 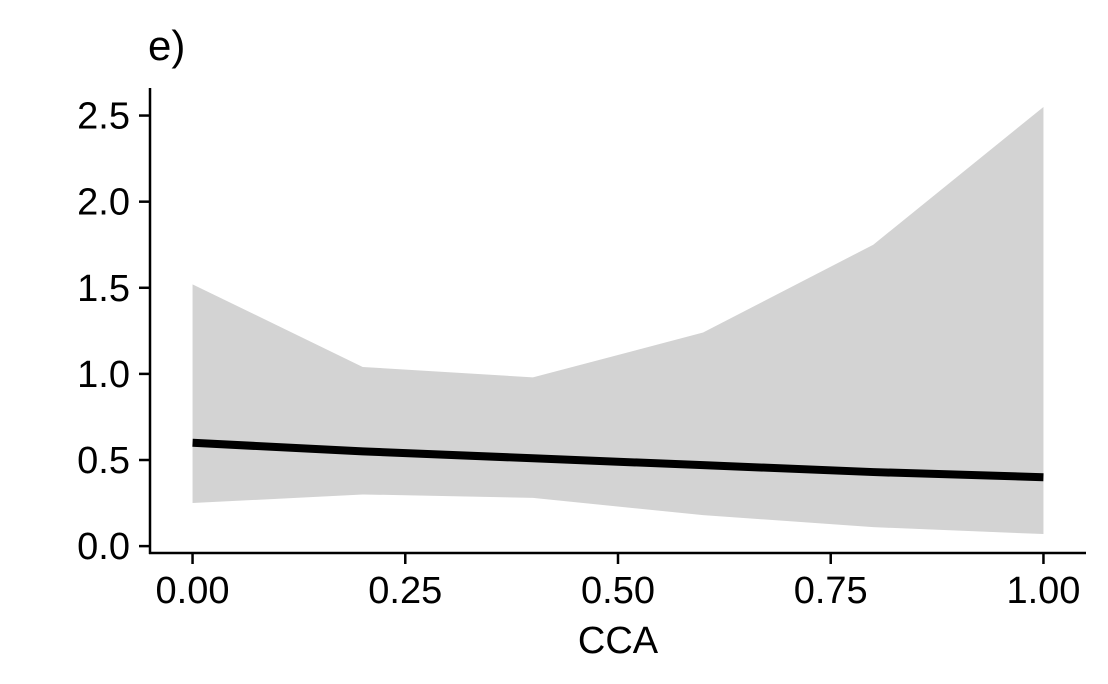 What do you see at coordinates (103, 117) in the screenshot?
I see `y-tick-label: 2.5` at bounding box center [103, 117].